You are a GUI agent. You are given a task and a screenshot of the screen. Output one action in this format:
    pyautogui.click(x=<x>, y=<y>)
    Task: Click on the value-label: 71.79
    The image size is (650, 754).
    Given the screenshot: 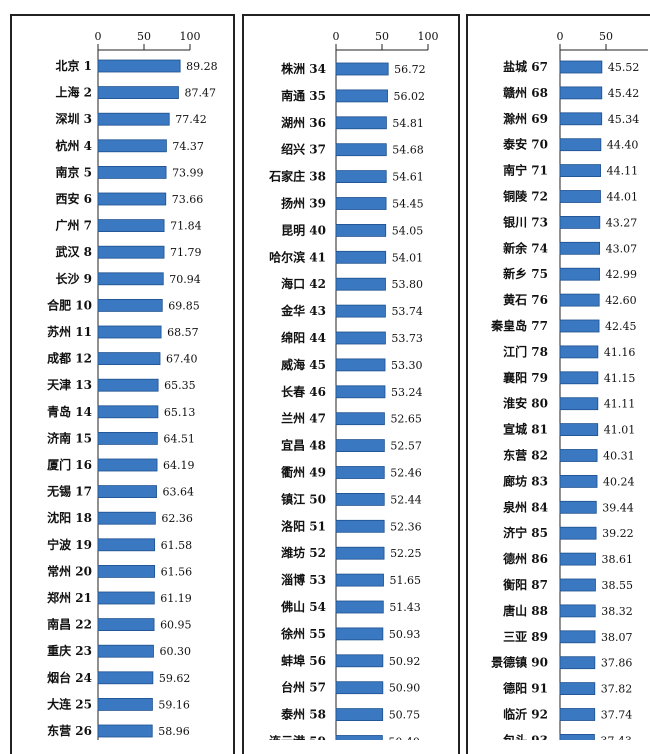 What is the action you would take?
    pyautogui.click(x=186, y=252)
    